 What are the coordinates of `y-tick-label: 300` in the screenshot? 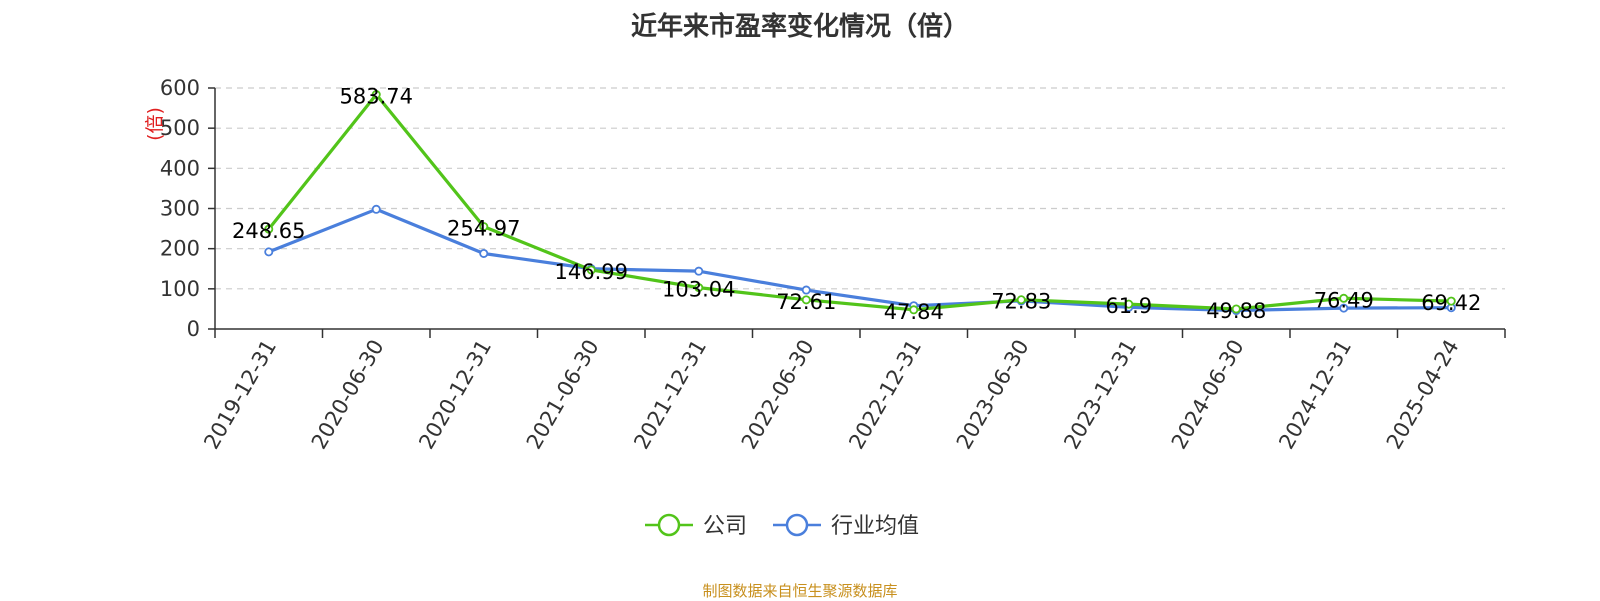 It's located at (180, 209).